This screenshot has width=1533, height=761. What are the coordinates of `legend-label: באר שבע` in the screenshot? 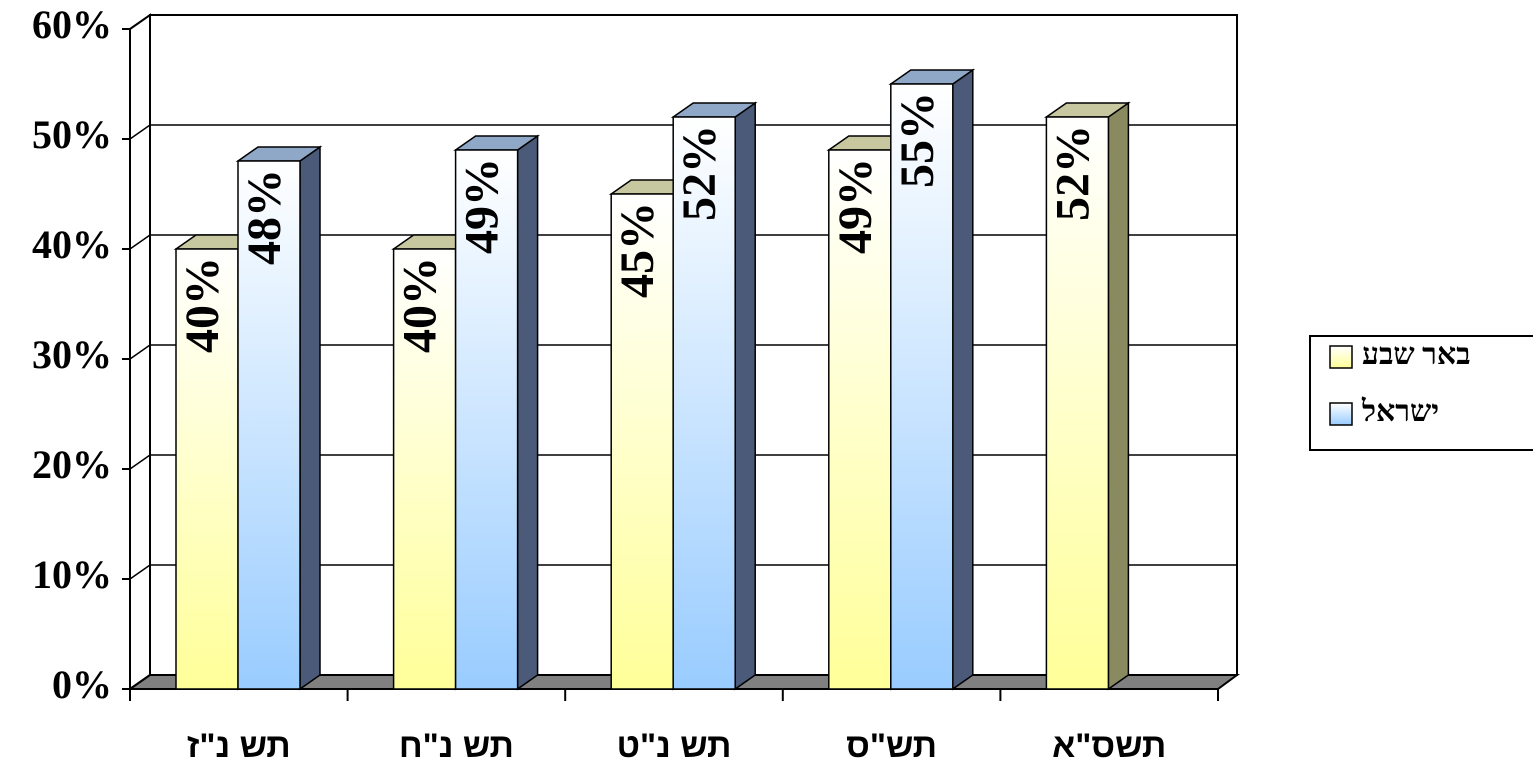 It's located at (1416, 354).